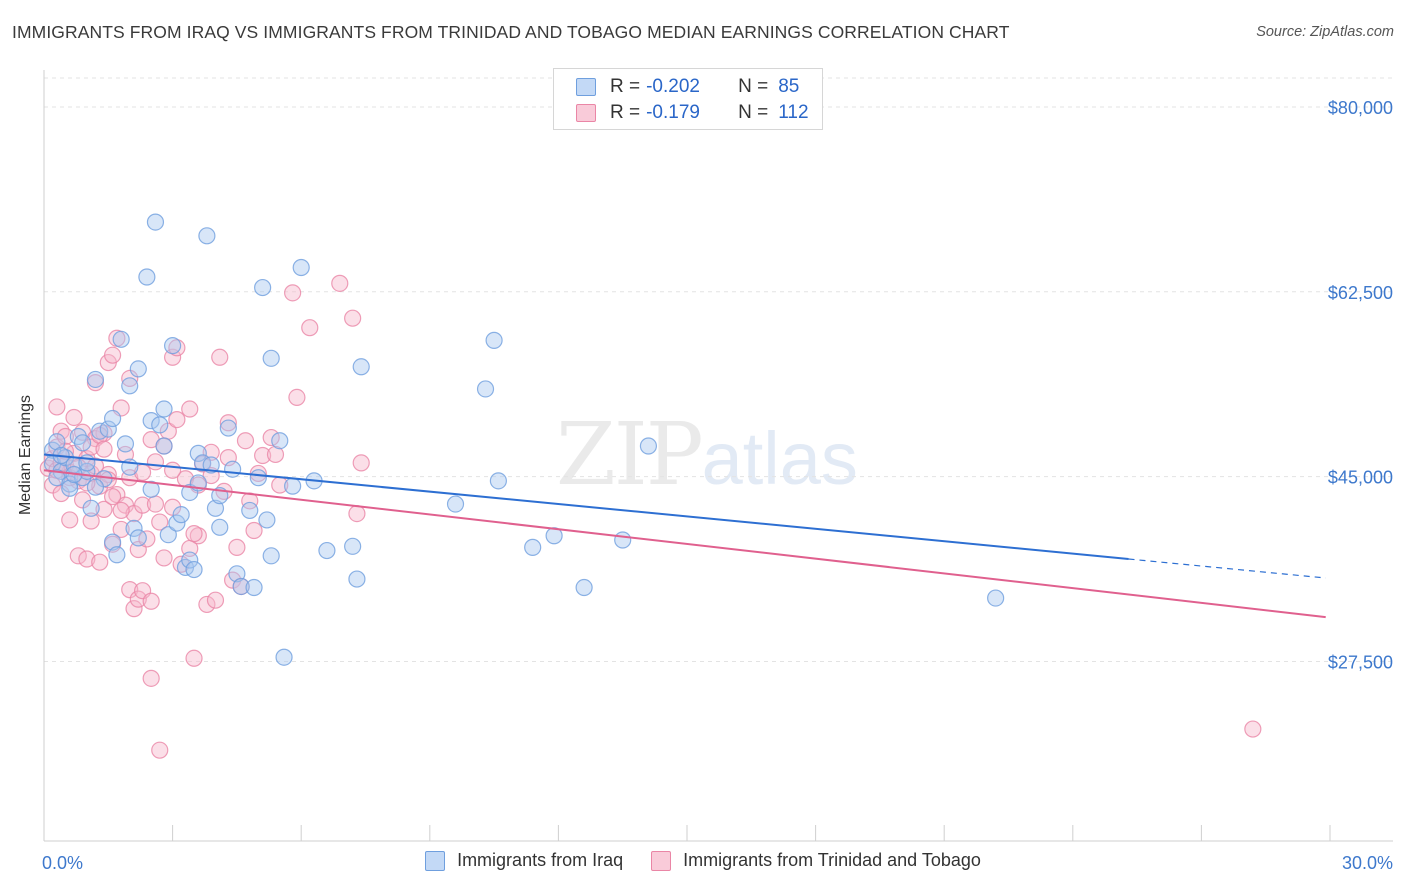  Describe the element at coordinates (687, 87) in the screenshot. I see `legend-row-iraq: R = -0.202 N = 85` at that location.